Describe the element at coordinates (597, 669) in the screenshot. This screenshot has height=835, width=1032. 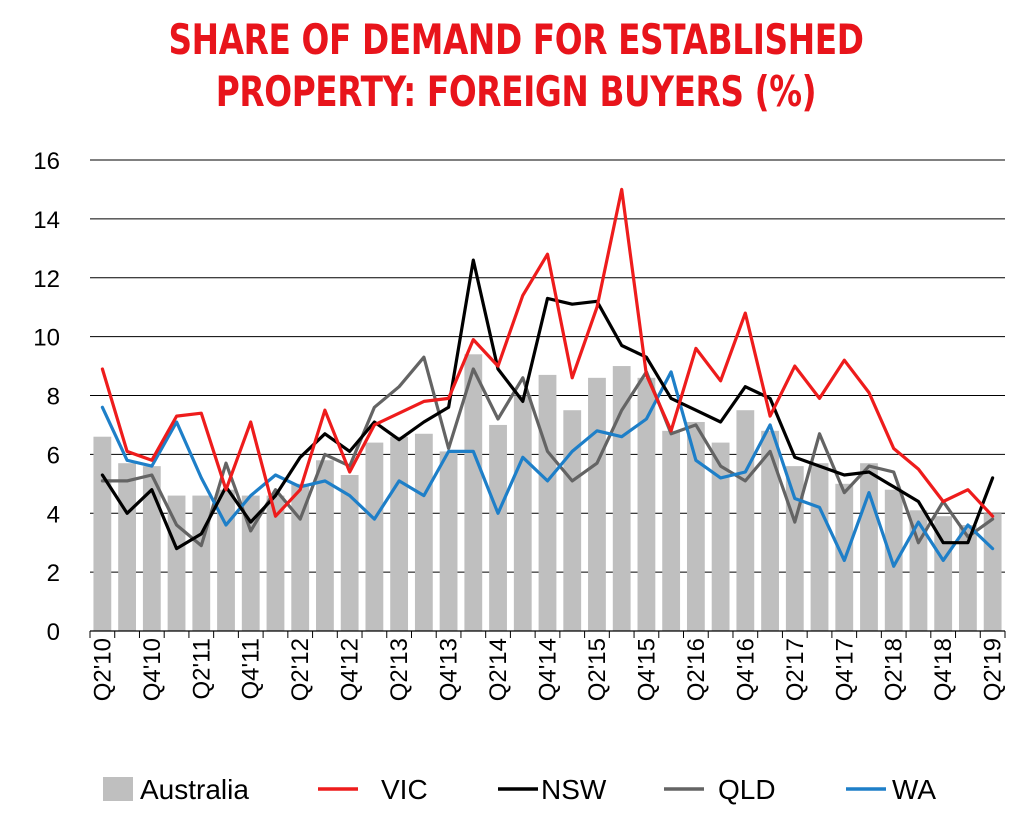
I see `x-tick-label-Q215: Q2'15` at that location.